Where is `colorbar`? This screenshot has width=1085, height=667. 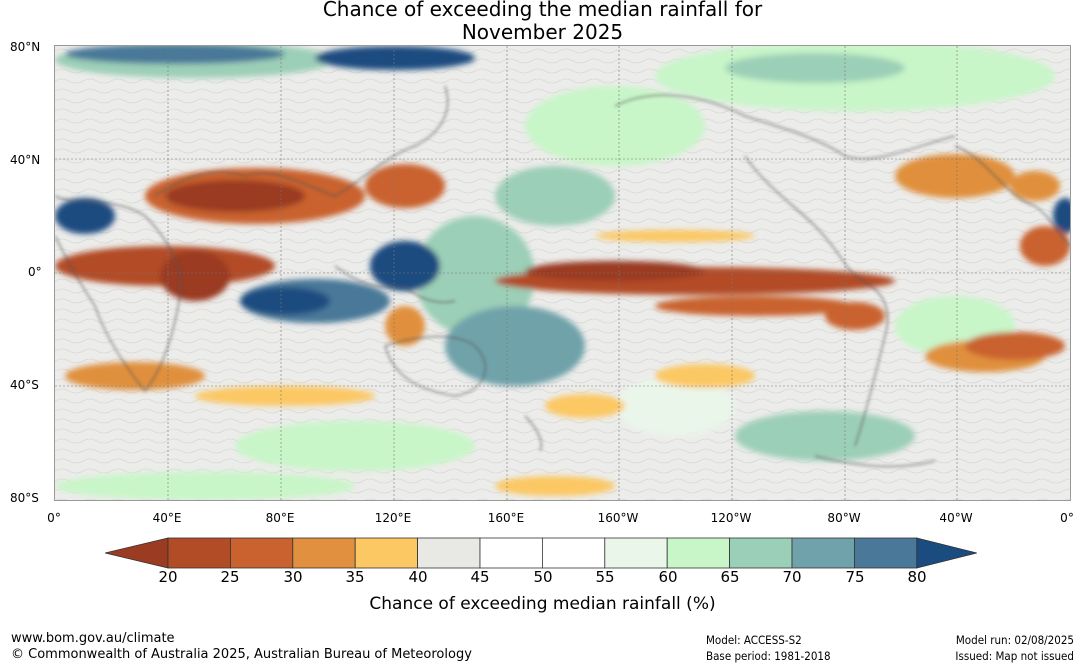 colorbar is located at coordinates (541, 553).